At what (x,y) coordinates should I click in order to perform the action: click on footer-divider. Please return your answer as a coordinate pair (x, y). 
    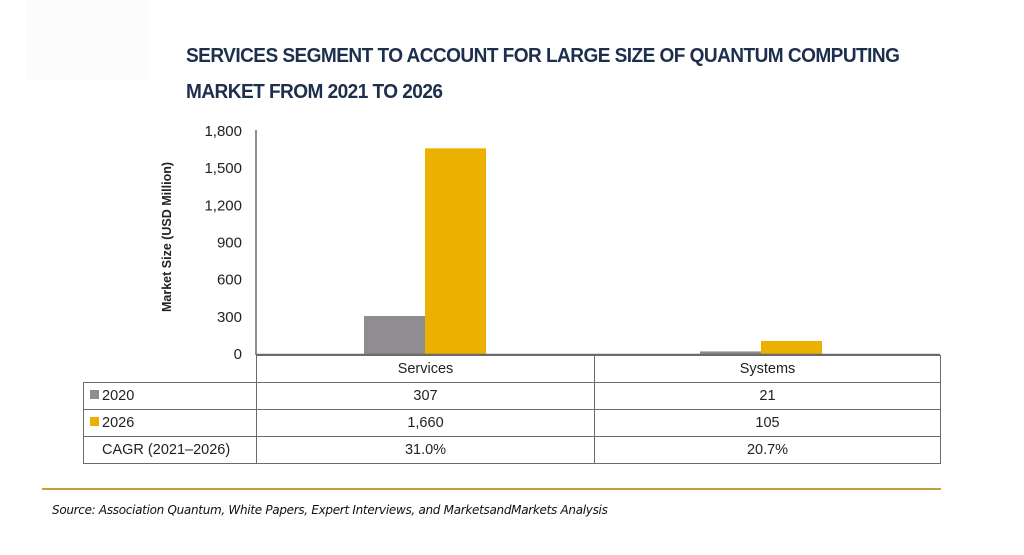
    Looking at the image, I should click on (491, 489).